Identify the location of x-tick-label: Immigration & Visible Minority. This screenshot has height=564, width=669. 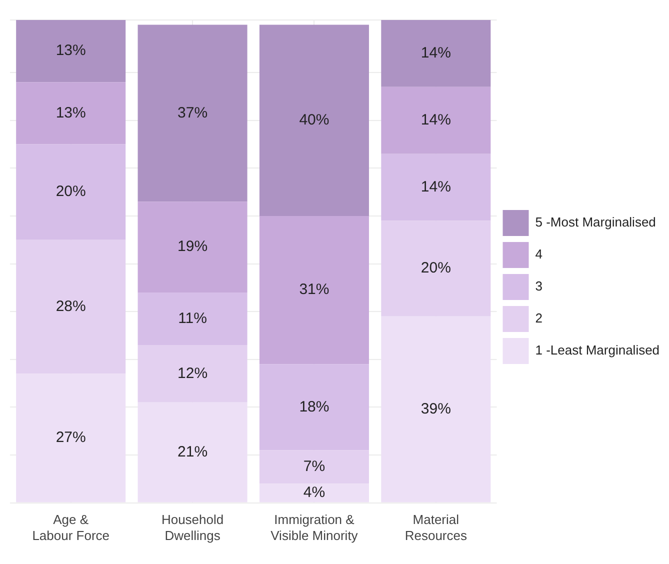
(314, 527).